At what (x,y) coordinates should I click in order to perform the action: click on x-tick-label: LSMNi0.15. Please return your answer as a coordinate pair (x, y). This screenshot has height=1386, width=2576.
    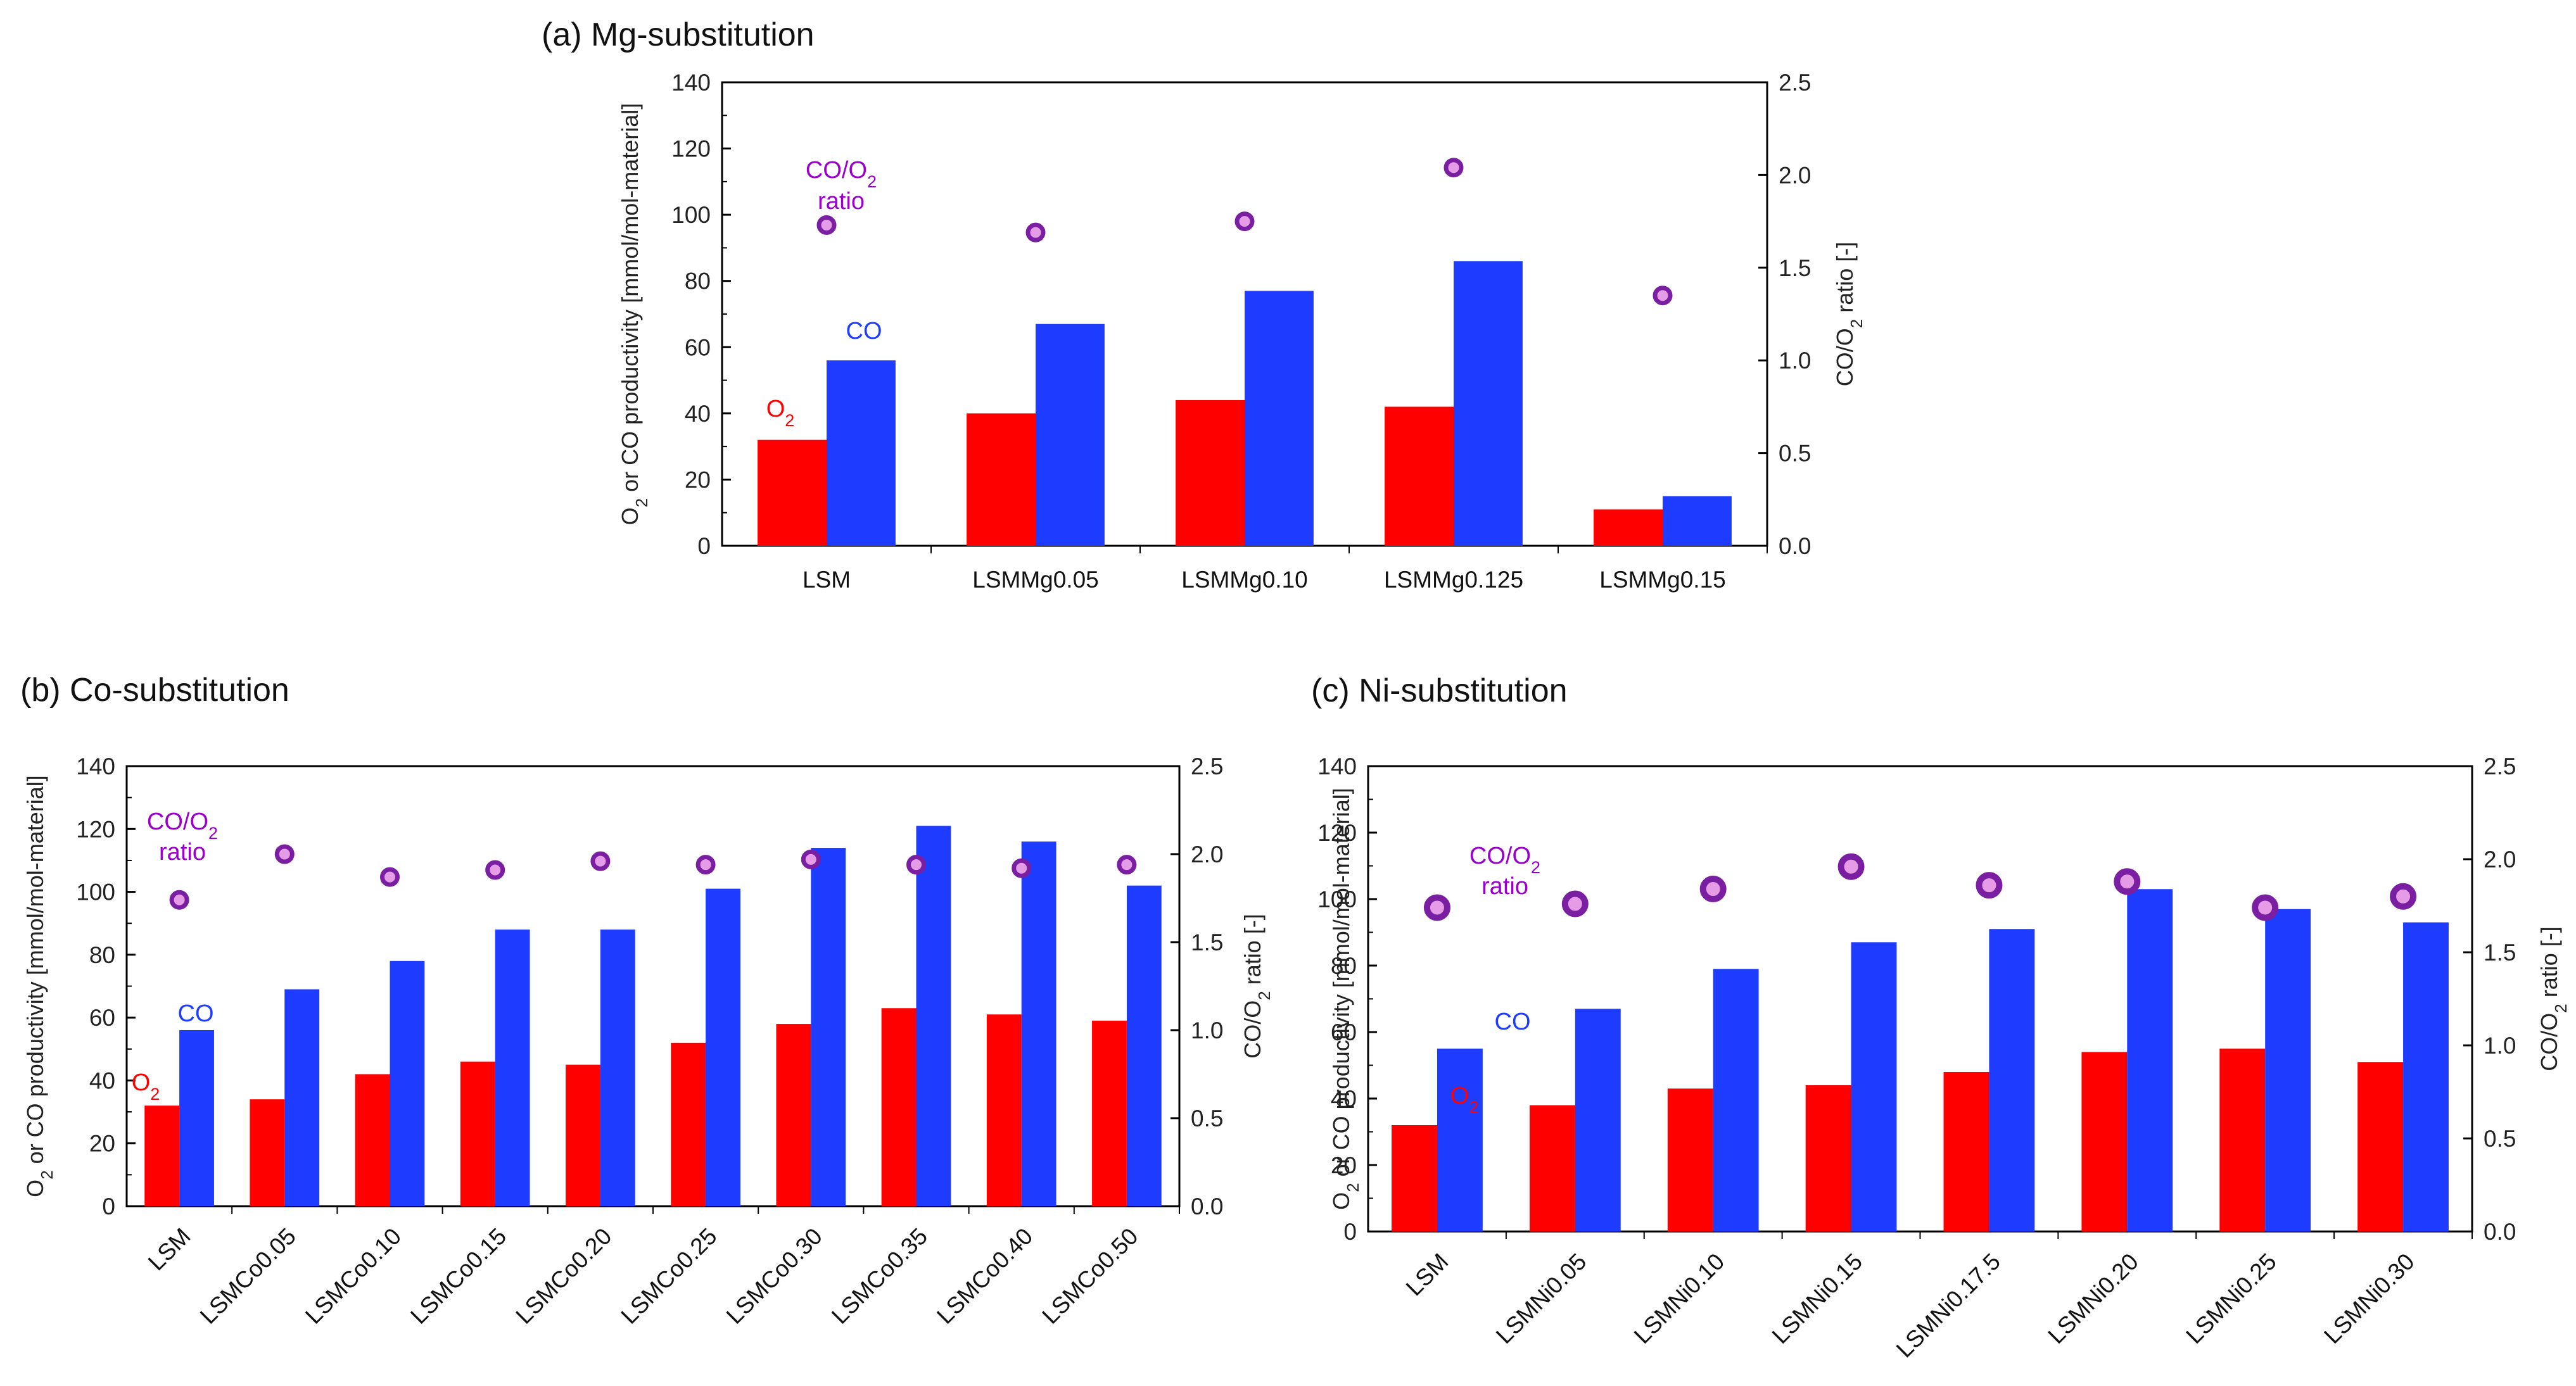
    Looking at the image, I should click on (1817, 1299).